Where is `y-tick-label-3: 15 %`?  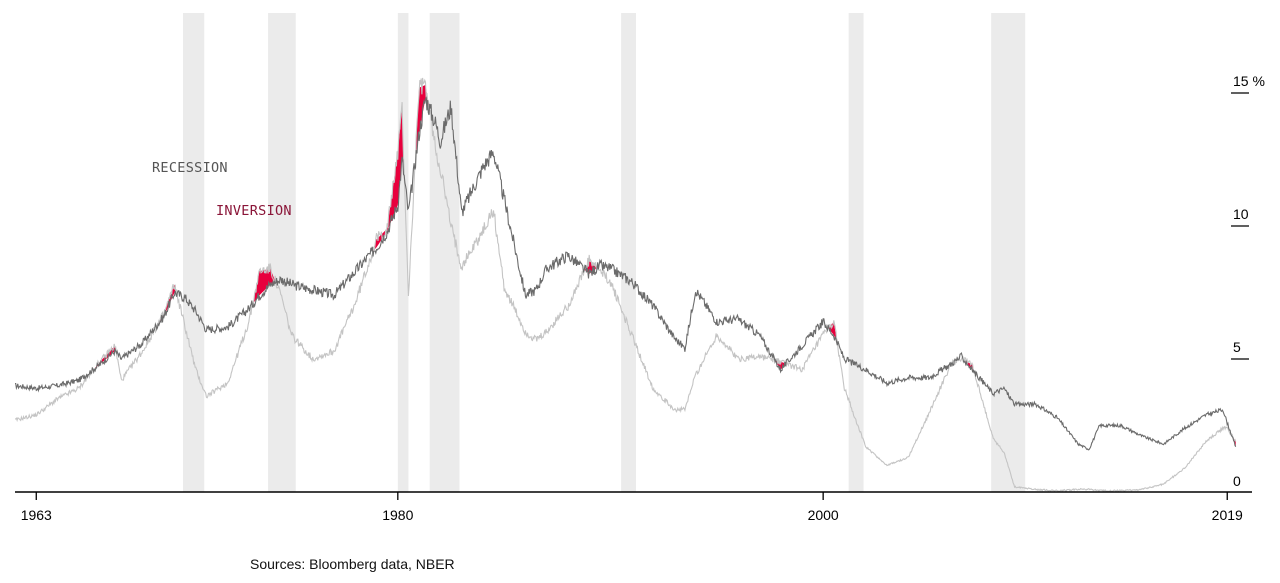 y-tick-label-3: 15 % is located at coordinates (1249, 81).